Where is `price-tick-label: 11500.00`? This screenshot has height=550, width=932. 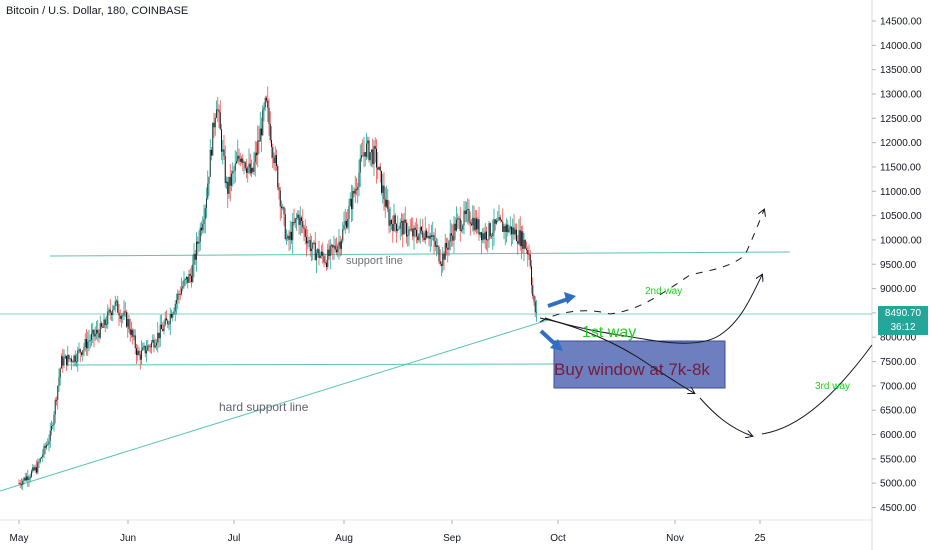 price-tick-label: 11500.00 is located at coordinates (900, 167).